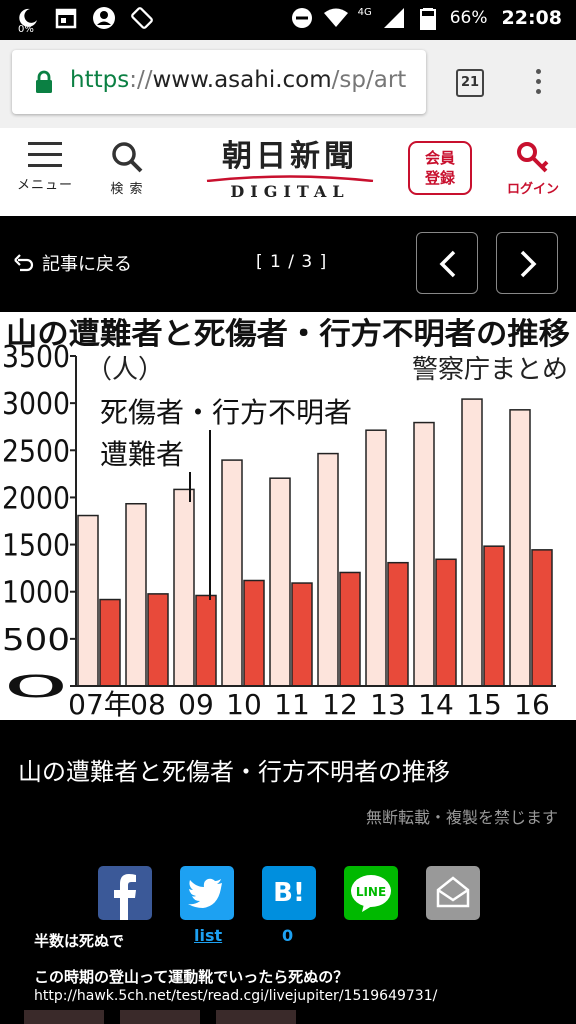 Image resolution: width=576 pixels, height=1024 pixels. What do you see at coordinates (28, 17) in the screenshot?
I see `moon-icon` at bounding box center [28, 17].